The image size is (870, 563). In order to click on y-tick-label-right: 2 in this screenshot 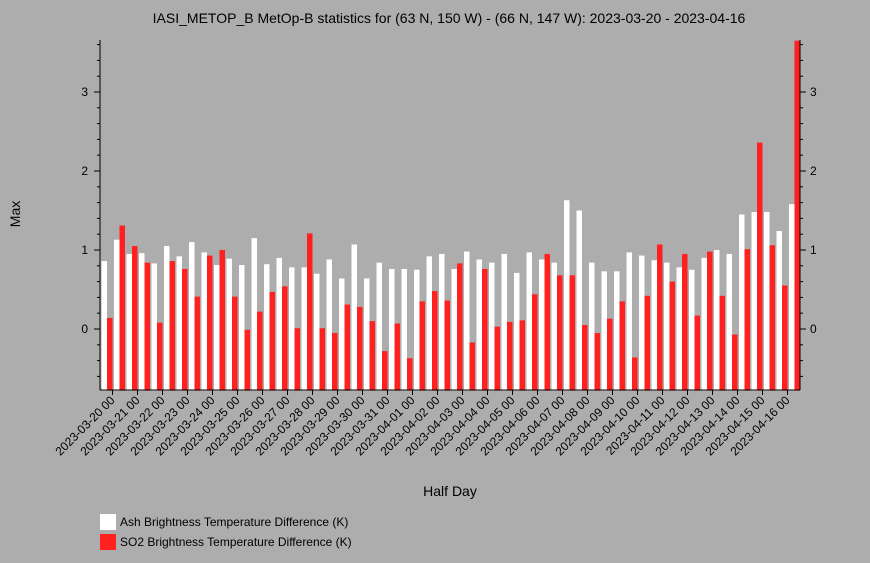, I will do `click(813, 171)`.